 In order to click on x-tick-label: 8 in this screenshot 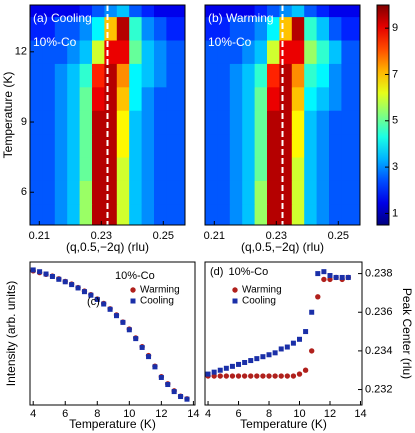, I will do `click(269, 414)`.